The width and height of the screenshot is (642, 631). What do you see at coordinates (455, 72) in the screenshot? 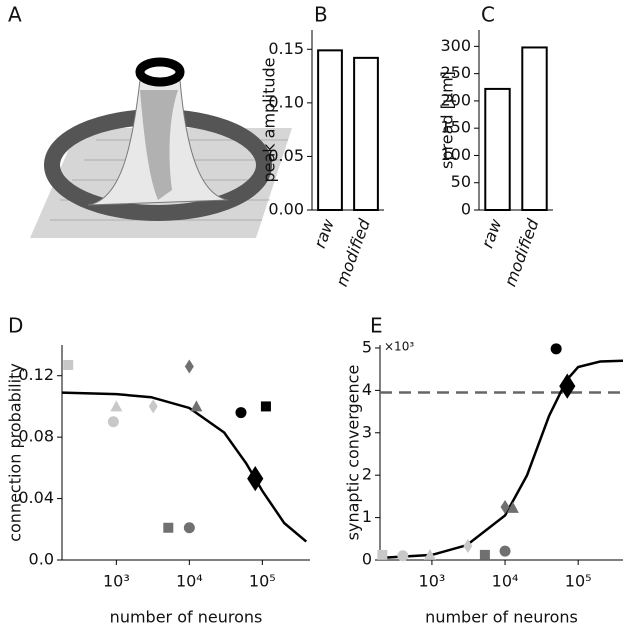
I see `y-tick-label: 250` at bounding box center [455, 72].